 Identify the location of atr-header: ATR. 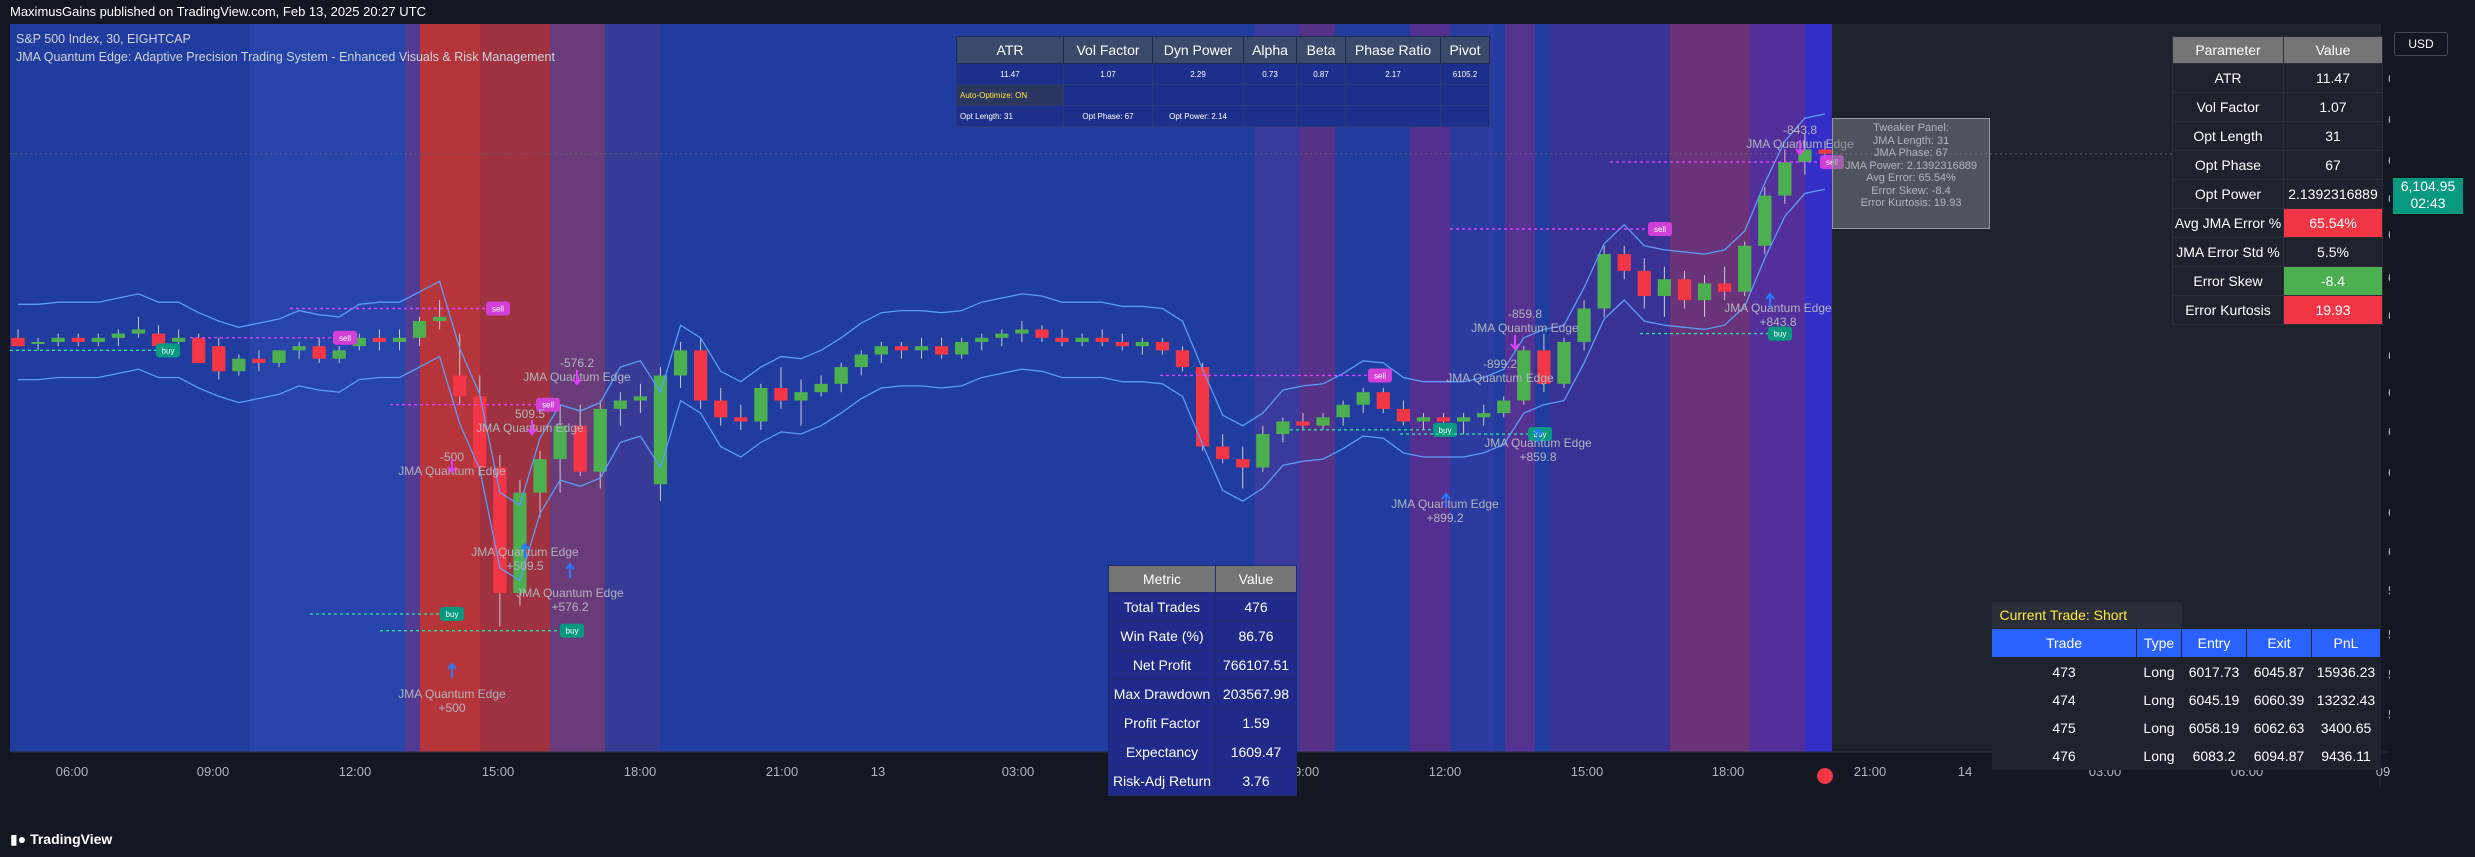
(1010, 50).